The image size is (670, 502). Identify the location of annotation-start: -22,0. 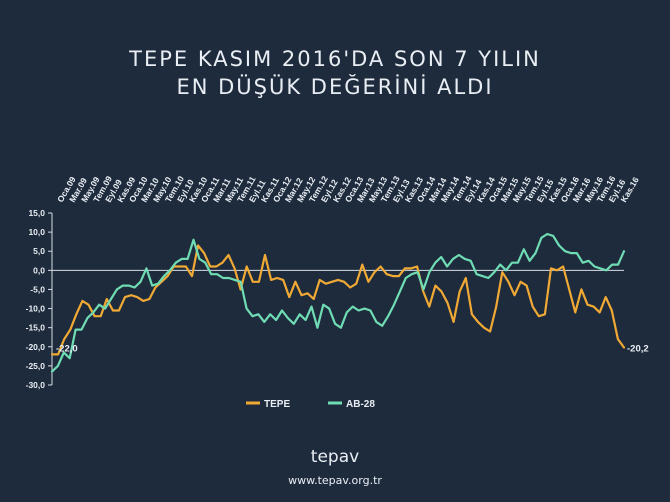
(67, 348).